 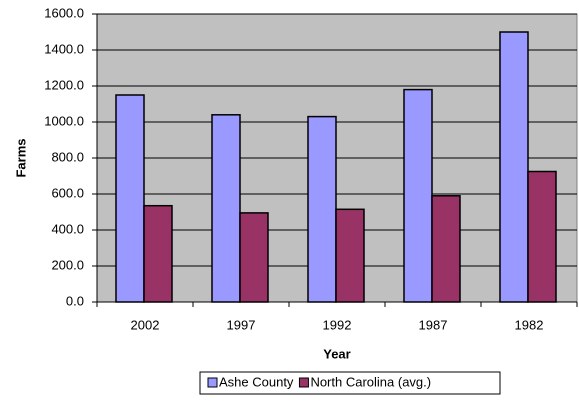 What do you see at coordinates (67, 192) in the screenshot?
I see `y-tick-label: 600.0` at bounding box center [67, 192].